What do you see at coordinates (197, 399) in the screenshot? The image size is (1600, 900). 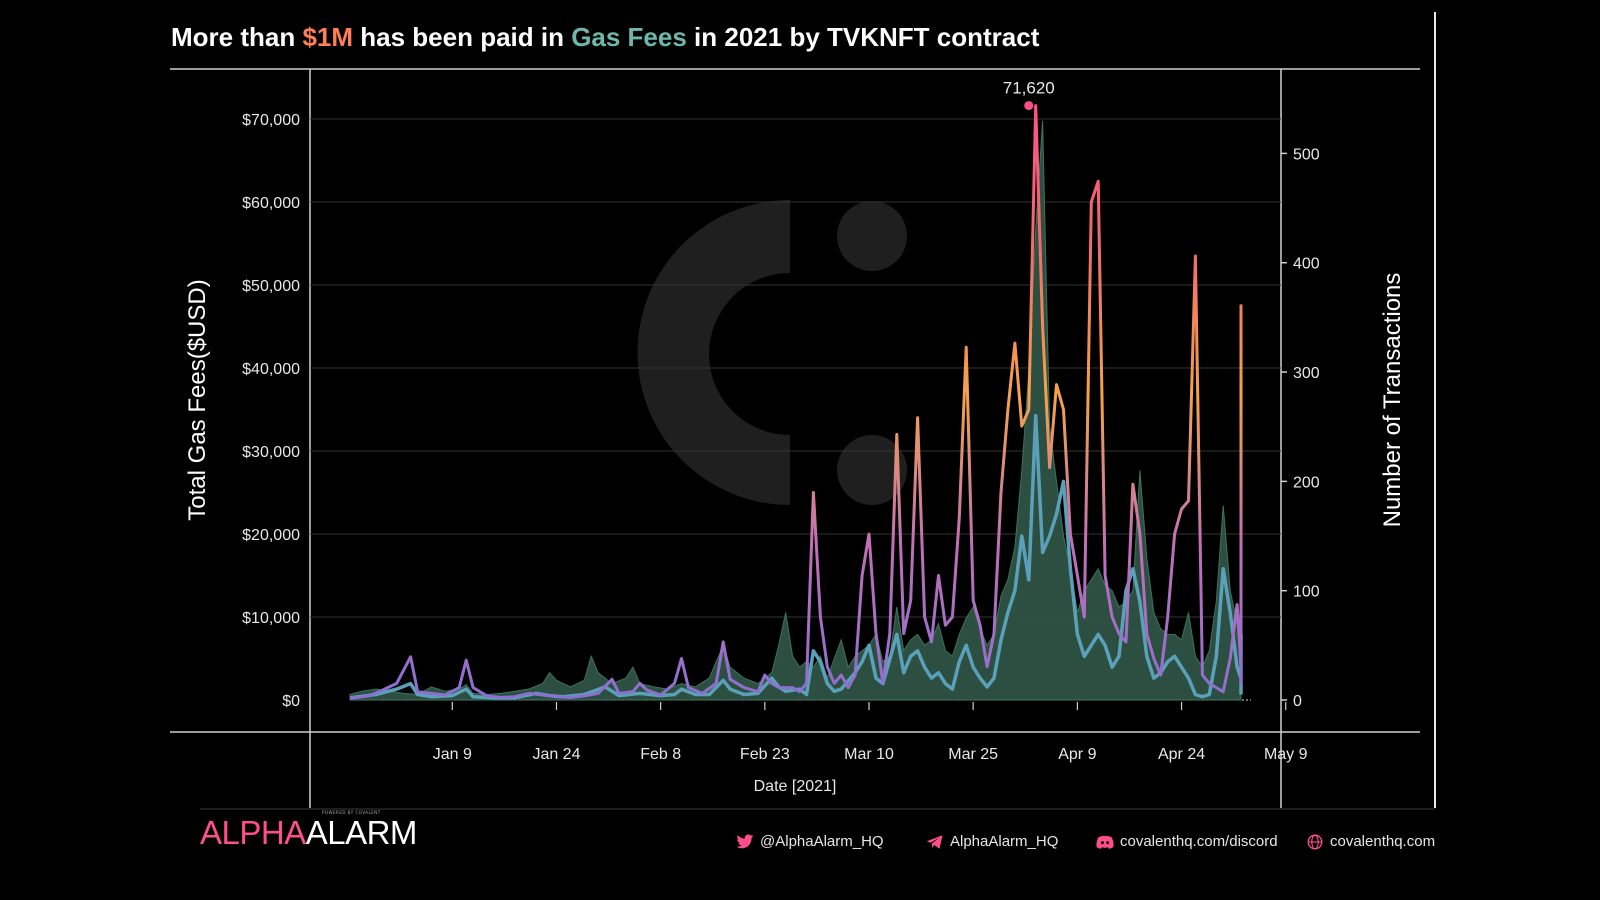 I see `y-axis-title: Total Gas Fees($USD)` at bounding box center [197, 399].